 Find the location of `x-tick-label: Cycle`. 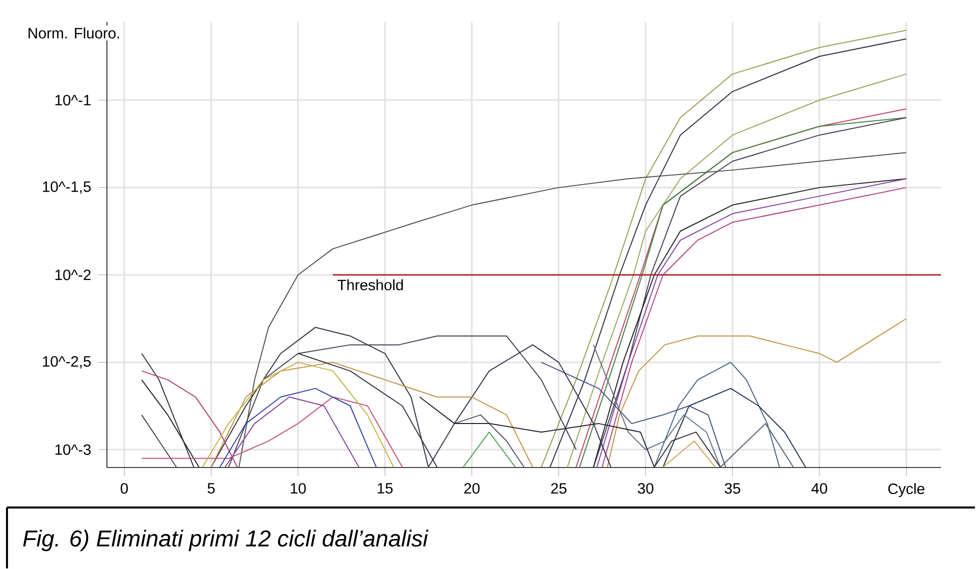

x-tick-label: Cycle is located at coordinates (906, 489).